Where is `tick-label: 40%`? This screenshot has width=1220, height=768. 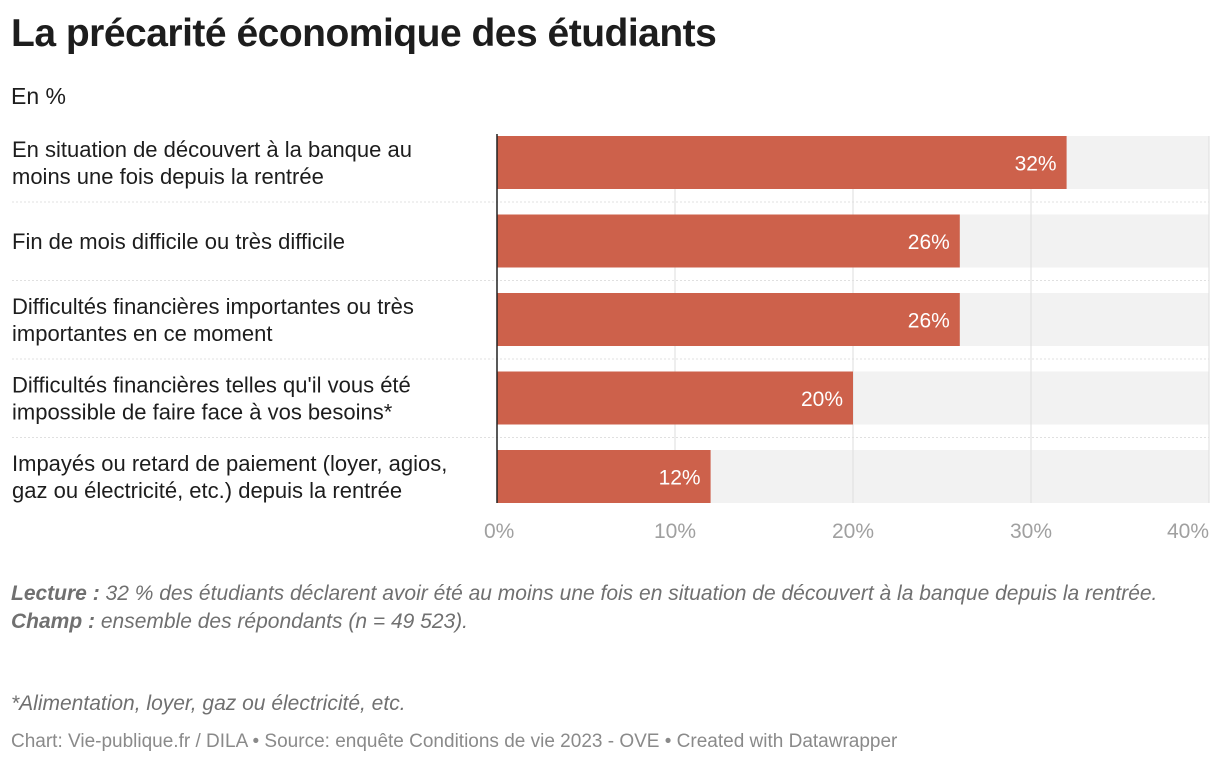 tick-label: 40% is located at coordinates (1188, 531).